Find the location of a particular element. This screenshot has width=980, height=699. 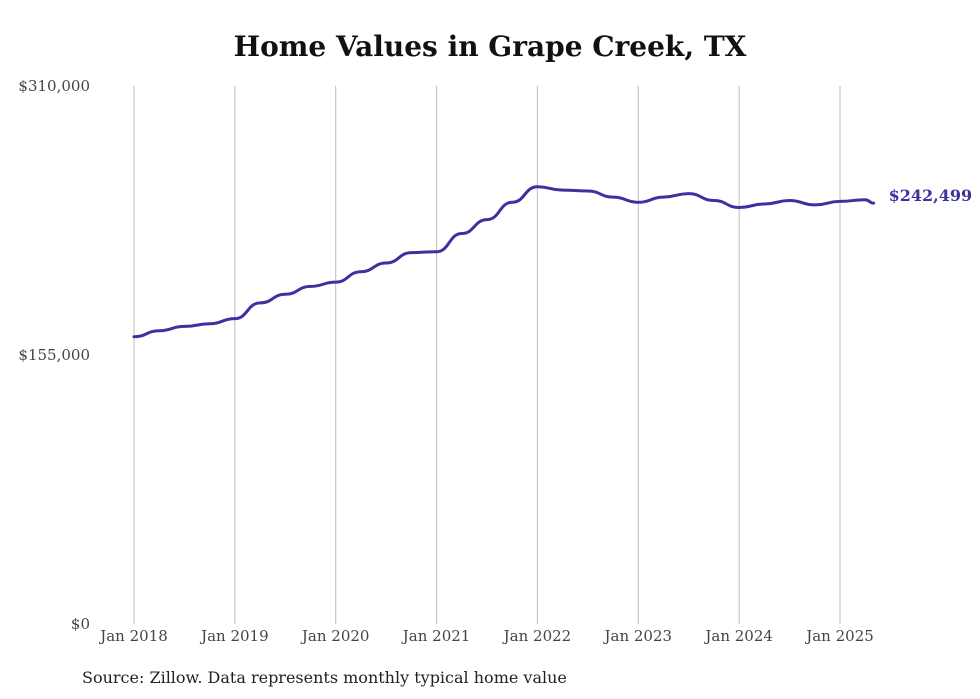

x-tick-label: Jan 2019 is located at coordinates (234, 636).